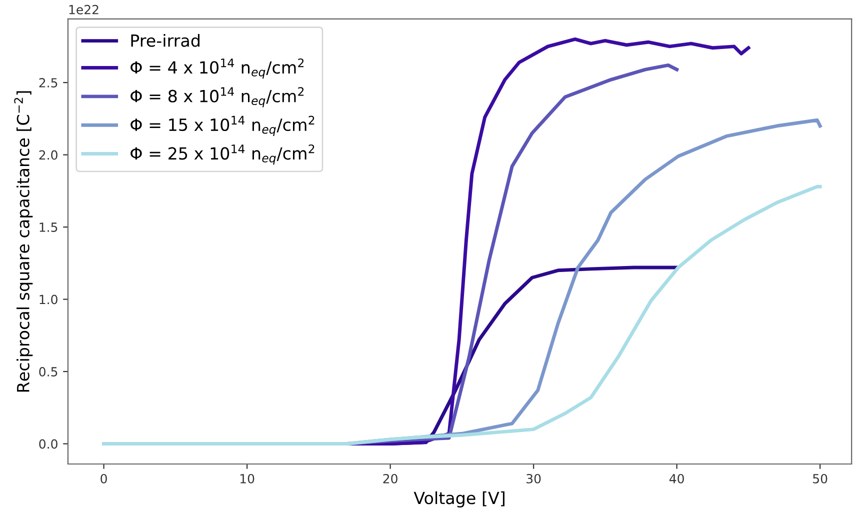 This screenshot has width=855, height=509. What do you see at coordinates (222, 126) in the screenshot?
I see `legend-label: Φ = 15 x 10$^{14}$ n$_{eq}$/cm$^{2}$` at bounding box center [222, 126].